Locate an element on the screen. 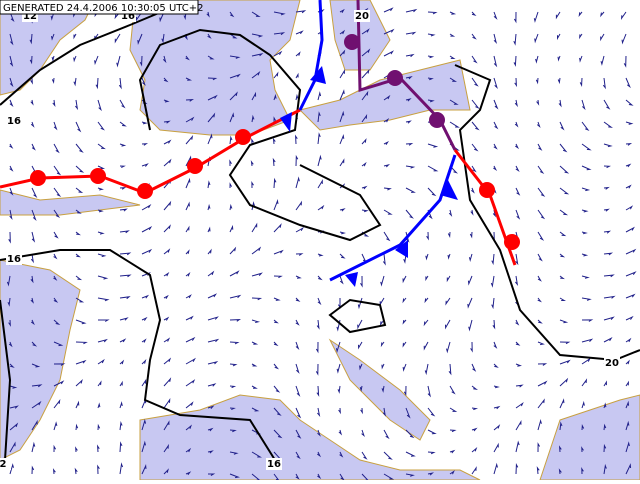 The height and width of the screenshot is (484, 640). label-box is located at coordinates (14, 121).